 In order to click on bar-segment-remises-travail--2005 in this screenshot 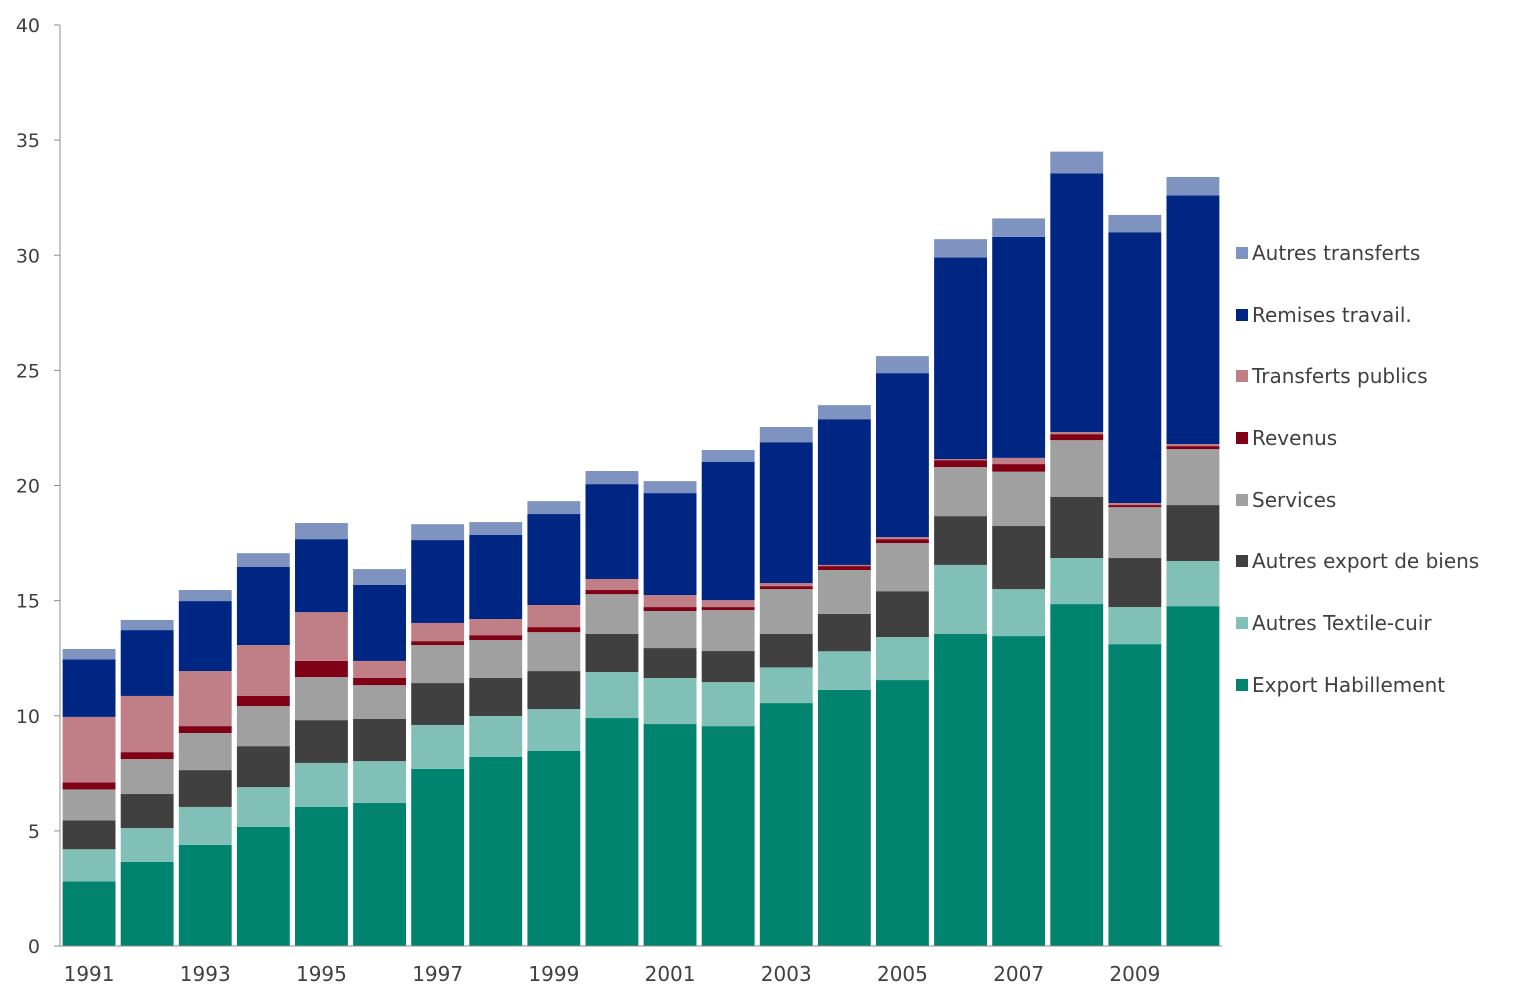, I will do `click(902, 455)`.